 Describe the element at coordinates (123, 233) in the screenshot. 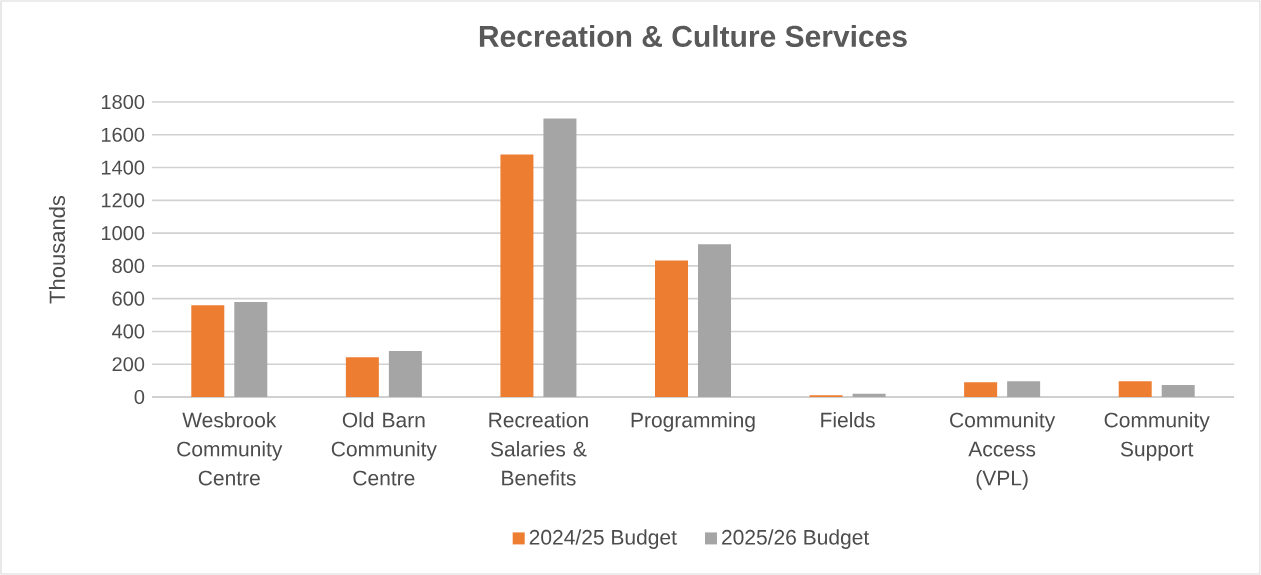

I see `y-tick-label: 1000` at that location.